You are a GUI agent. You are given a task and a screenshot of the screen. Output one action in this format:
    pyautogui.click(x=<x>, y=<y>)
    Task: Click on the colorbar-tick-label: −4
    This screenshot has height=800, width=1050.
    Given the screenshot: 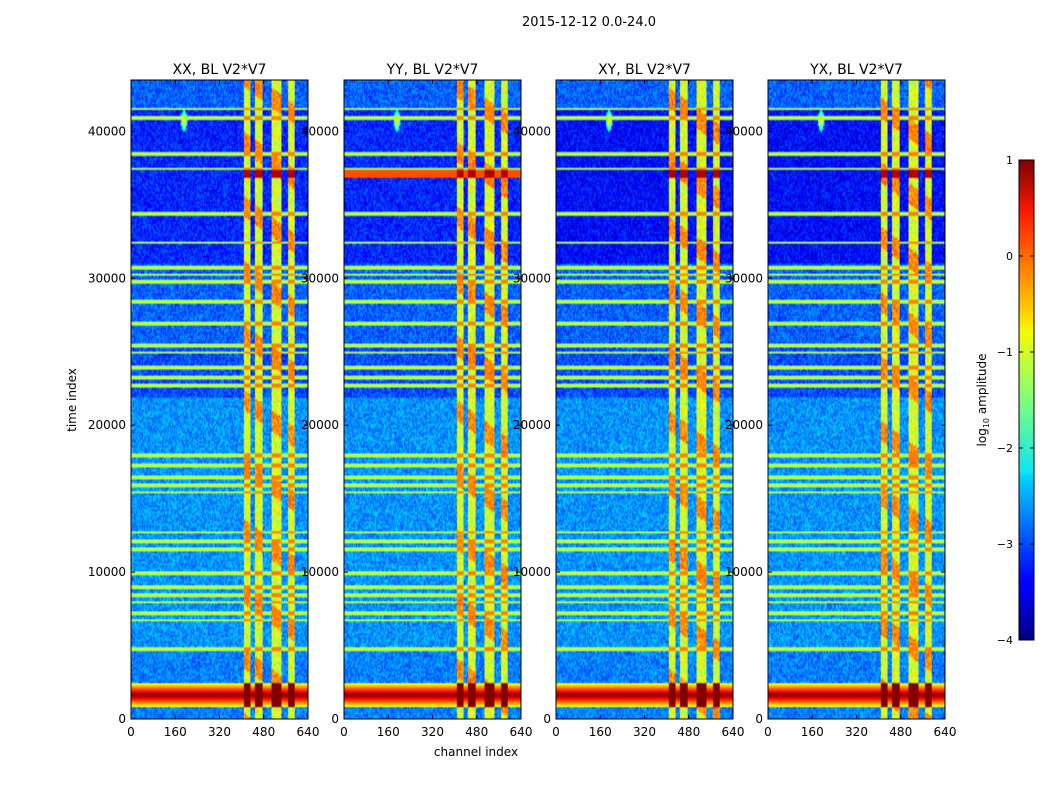 What is the action you would take?
    pyautogui.click(x=1005, y=640)
    